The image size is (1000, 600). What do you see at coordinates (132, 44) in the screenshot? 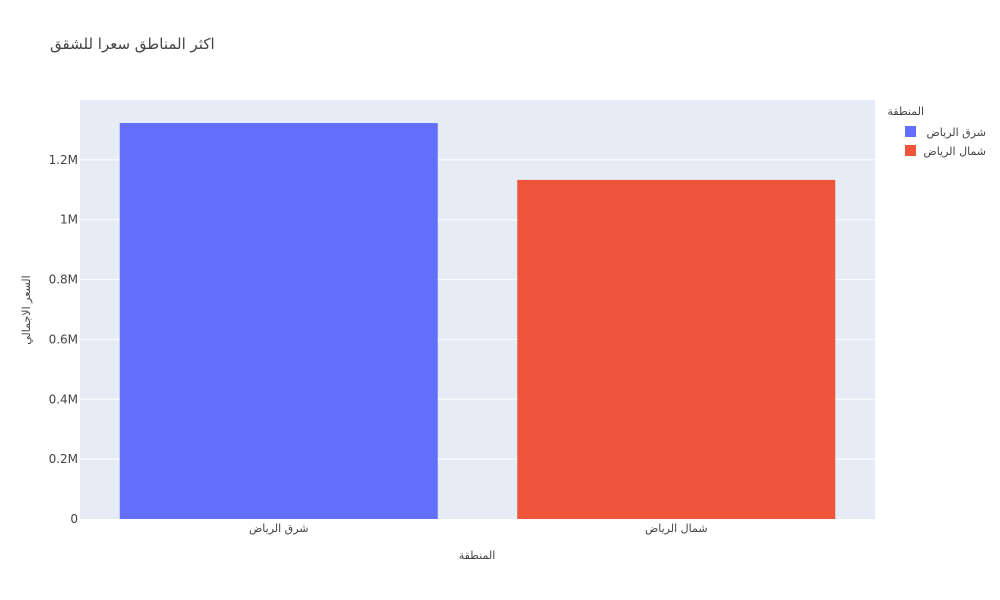
I see `chart-title: اكثر المناطق سعرا للشقق` at bounding box center [132, 44].